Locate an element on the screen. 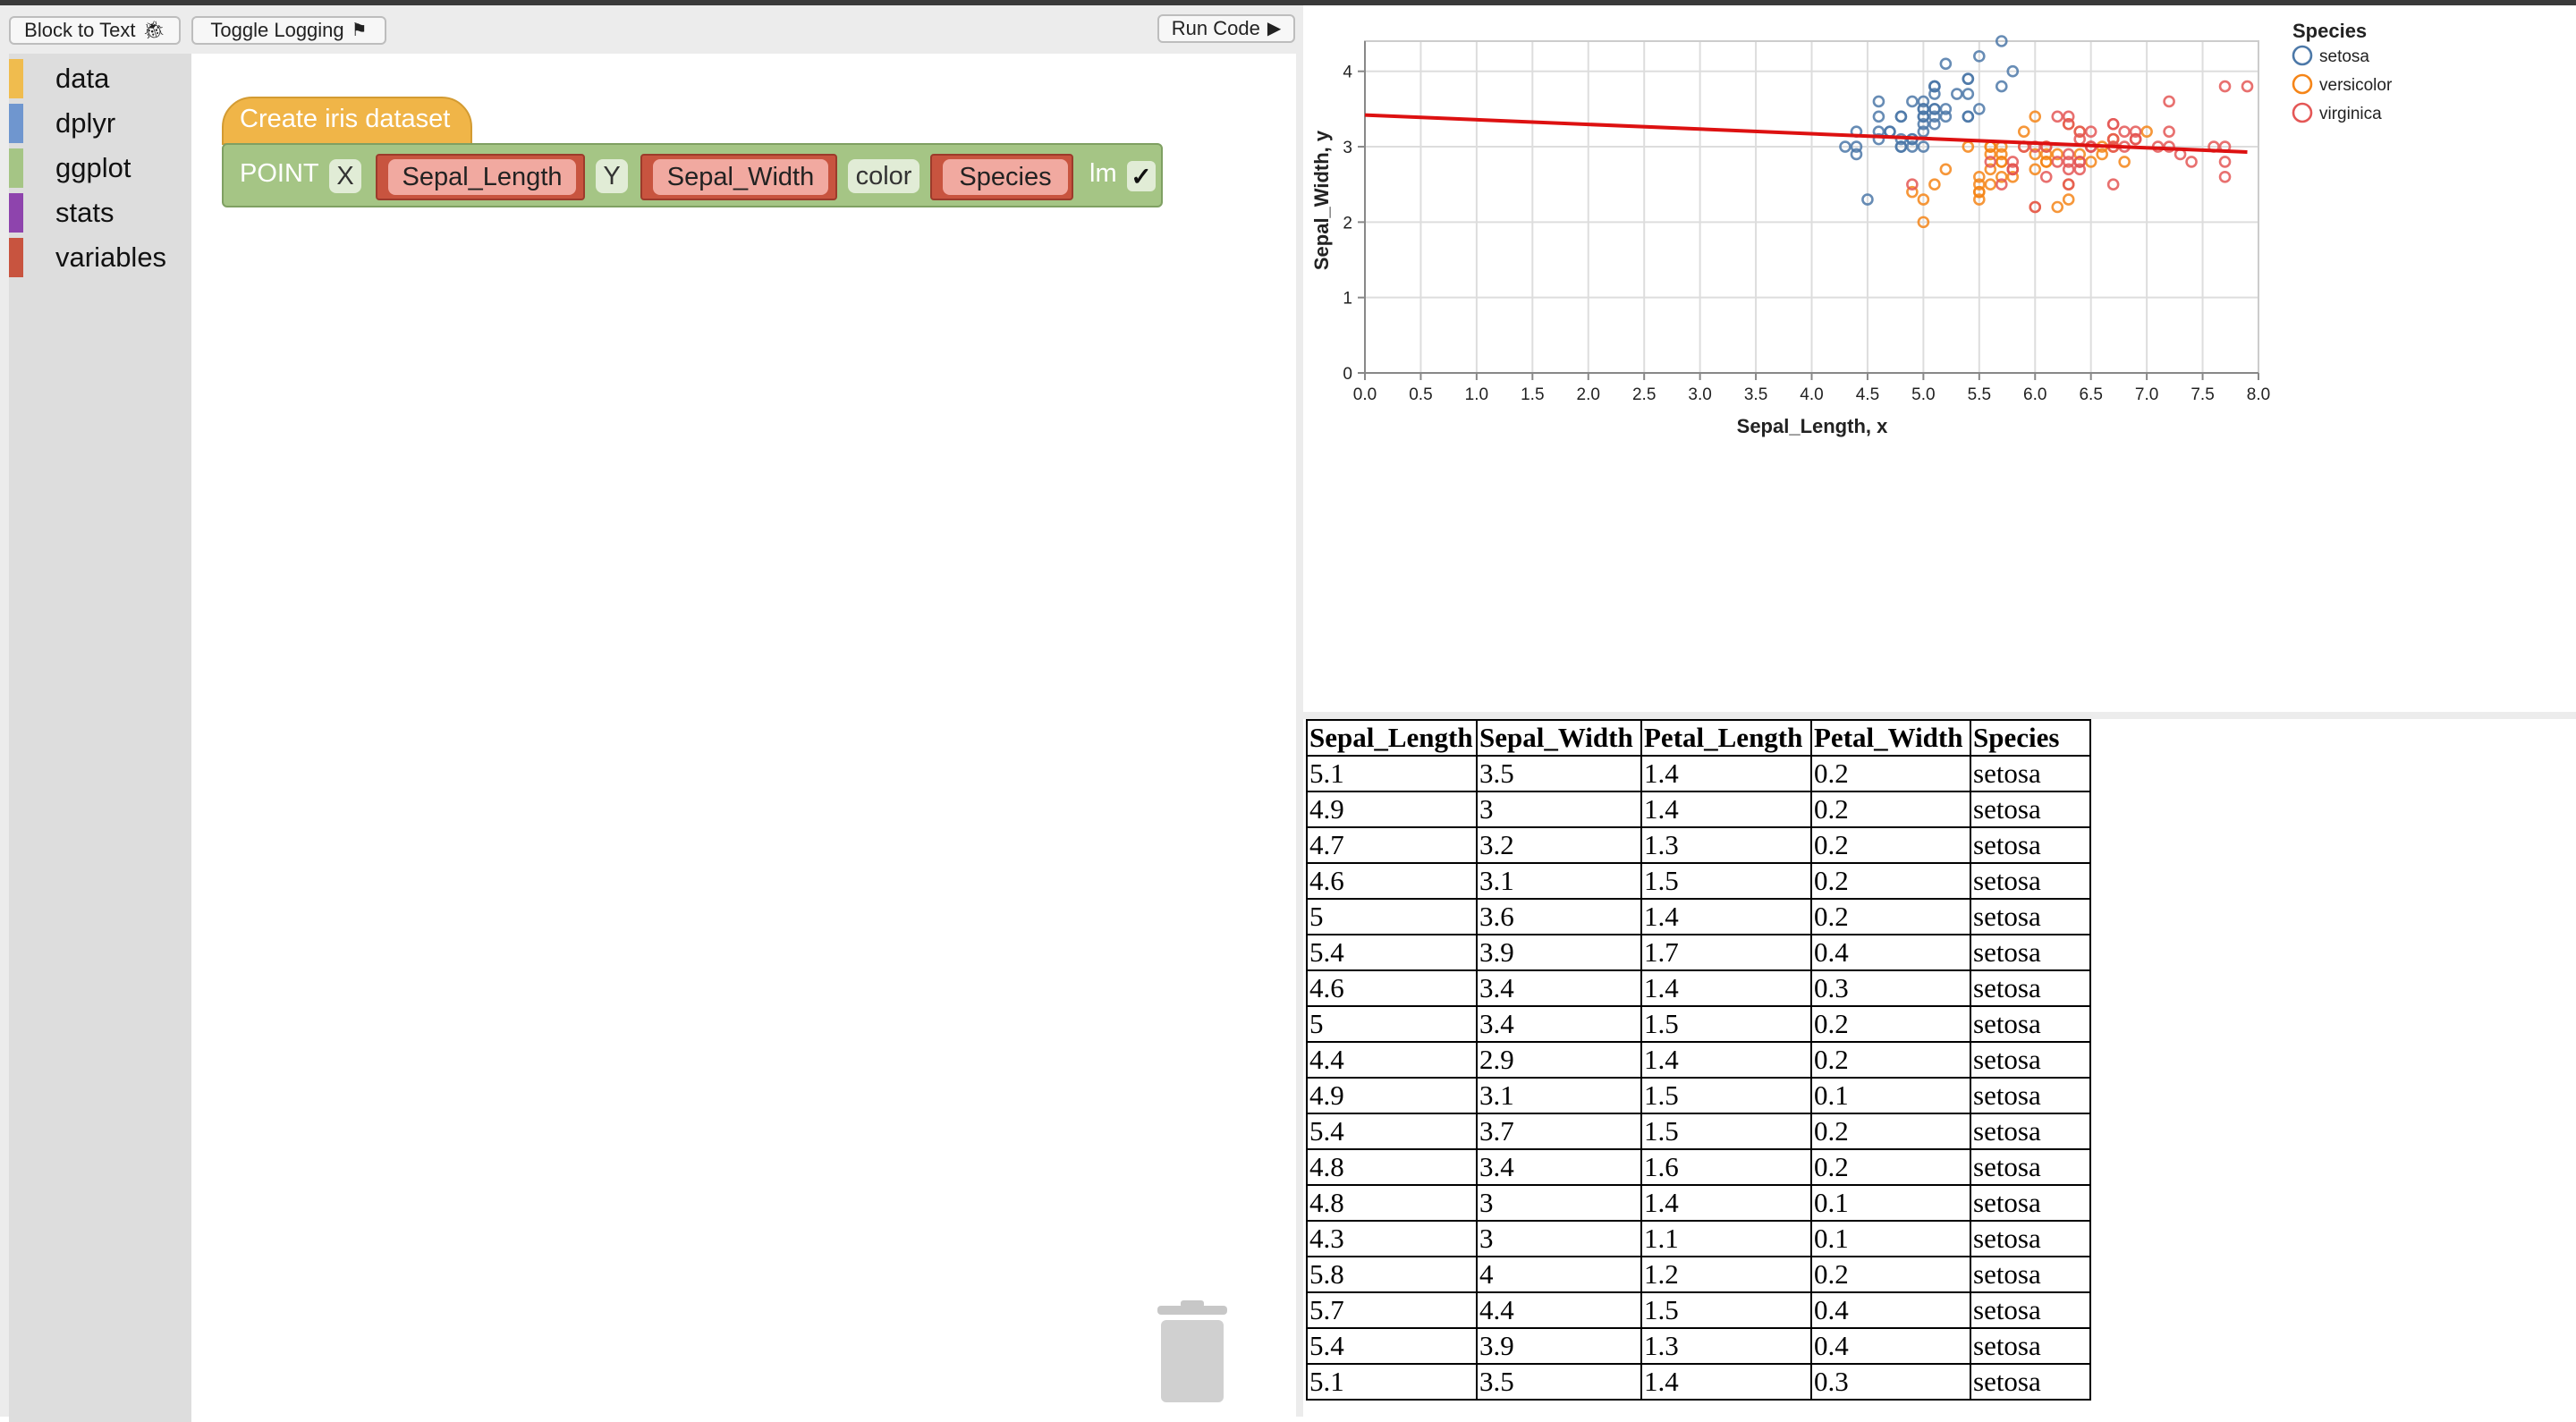 The width and height of the screenshot is (2576, 1422). y-variable-dropdown: Sepal_Width is located at coordinates (740, 177).